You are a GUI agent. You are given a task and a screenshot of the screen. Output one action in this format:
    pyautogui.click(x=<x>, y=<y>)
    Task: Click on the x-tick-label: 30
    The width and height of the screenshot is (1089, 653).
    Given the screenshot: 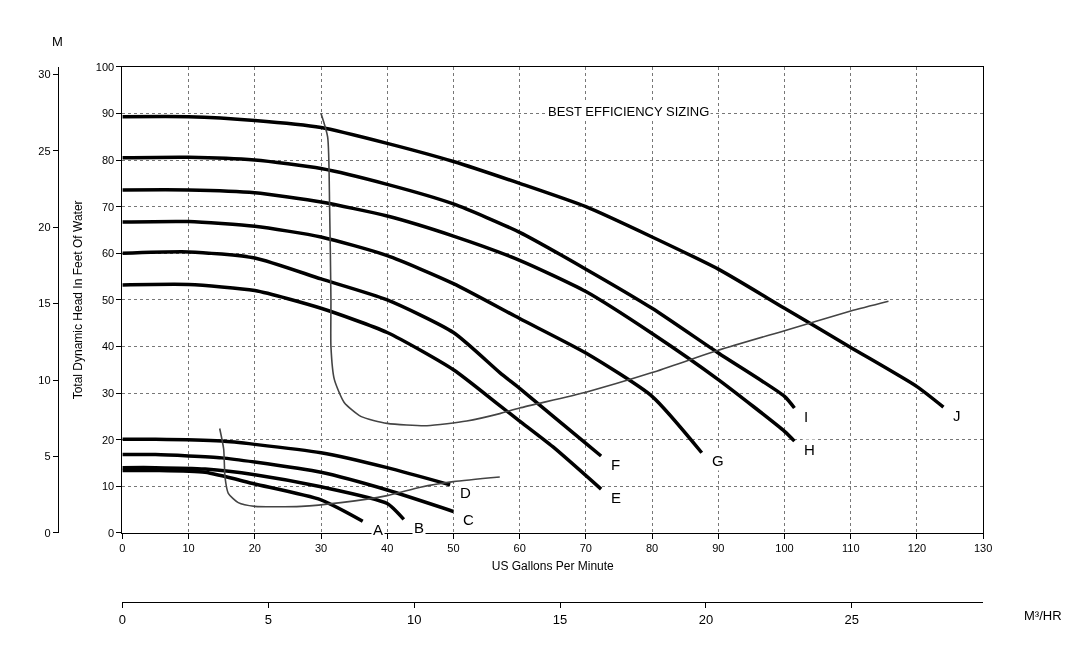 What is the action you would take?
    pyautogui.click(x=321, y=548)
    